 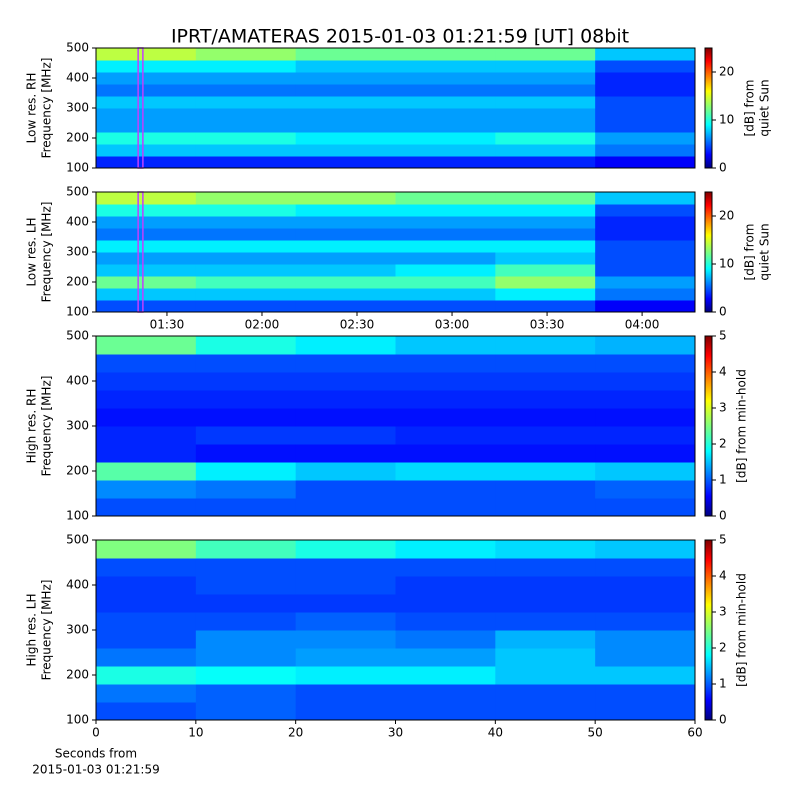 I want to click on y-axis-label: High res. LH, so click(x=32, y=629).